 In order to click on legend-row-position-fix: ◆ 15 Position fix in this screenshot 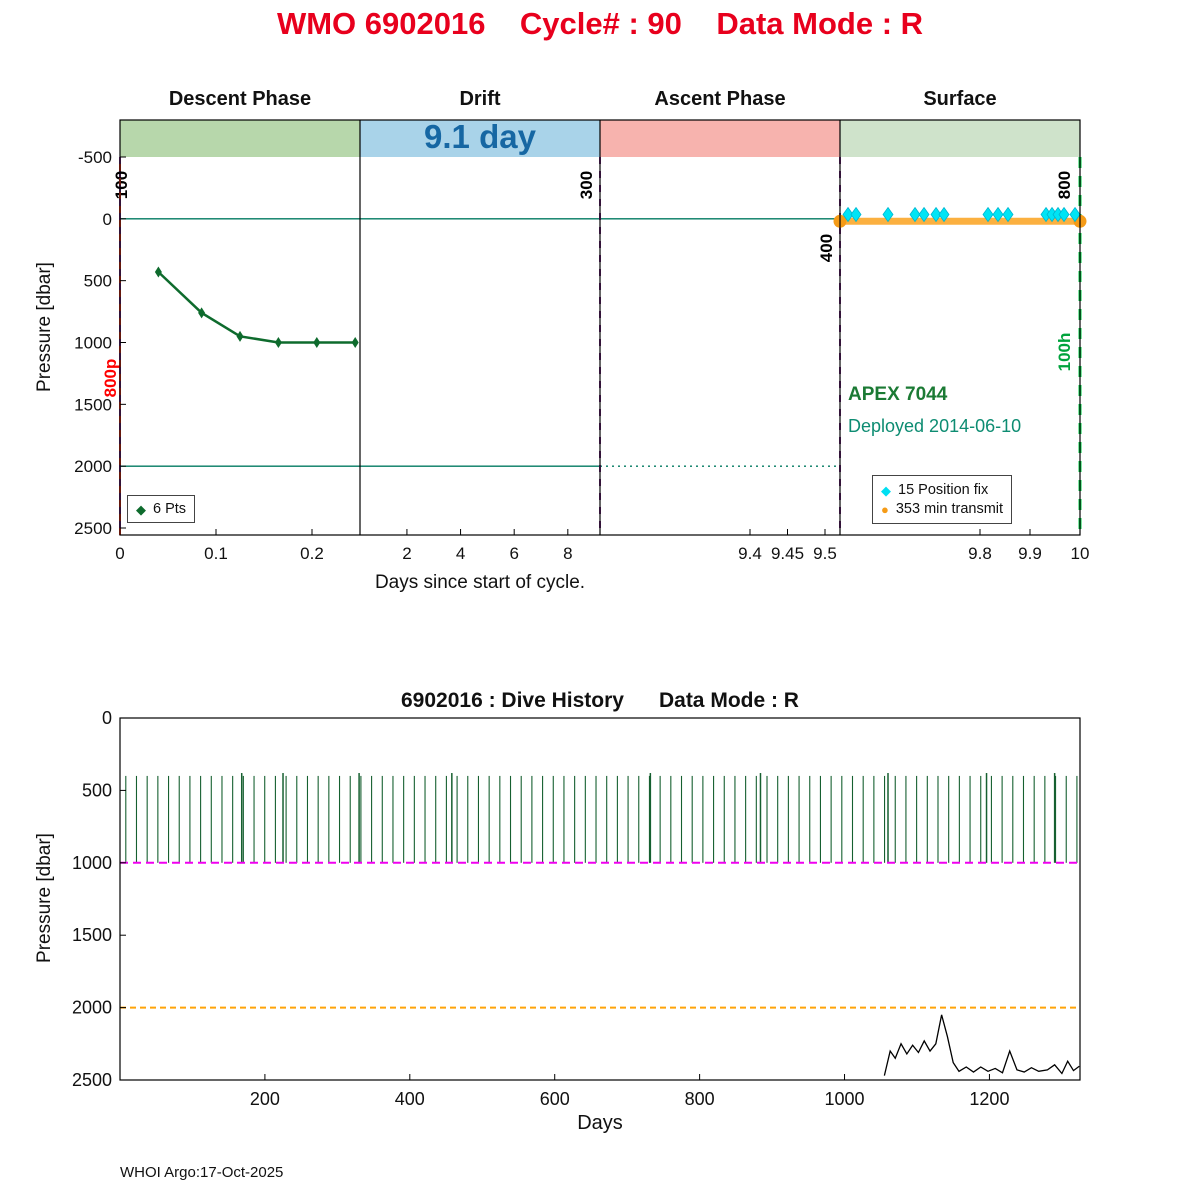, I will do `click(942, 490)`.